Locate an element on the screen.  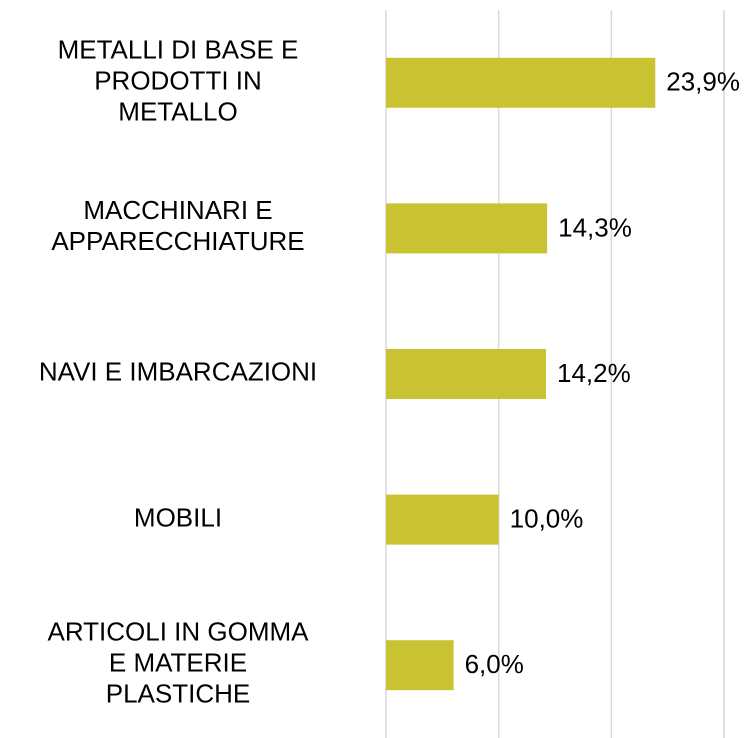
value-label: 23,9% is located at coordinates (703, 82).